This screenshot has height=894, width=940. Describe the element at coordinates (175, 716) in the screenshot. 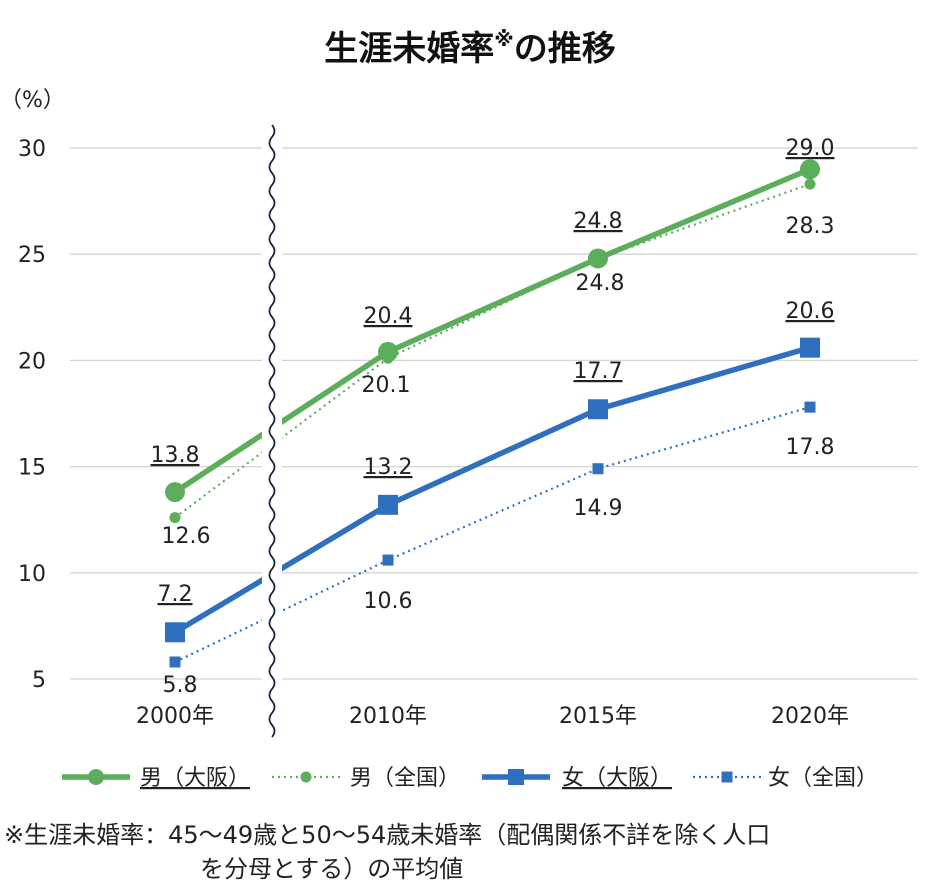

I see `x-tick-label: 2000年` at that location.